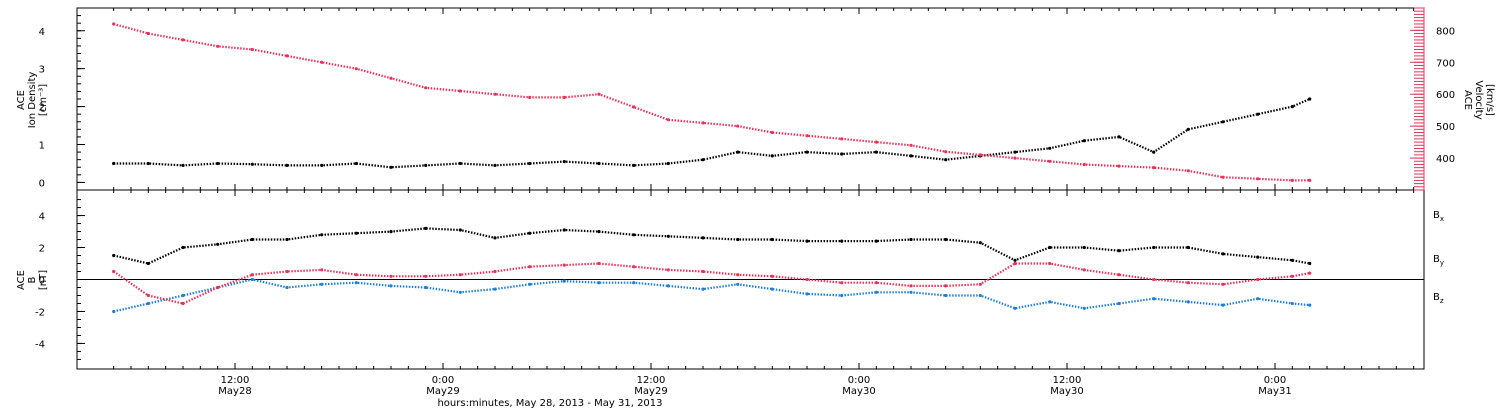 The height and width of the screenshot is (414, 1500). What do you see at coordinates (858, 391) in the screenshot?
I see `x-tick-label-date: May30` at bounding box center [858, 391].